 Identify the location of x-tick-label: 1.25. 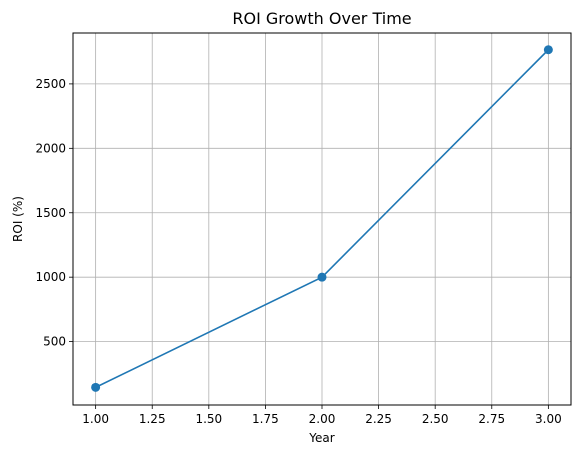
(152, 419).